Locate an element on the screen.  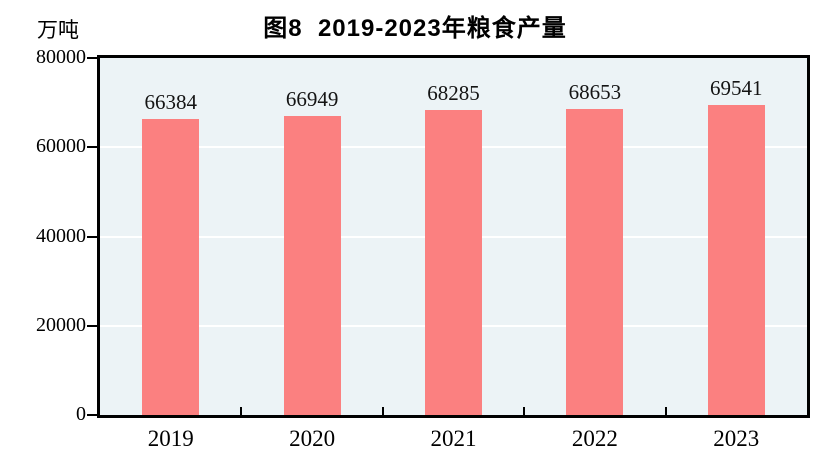
y-tick-label: 80000 is located at coordinates (61, 57).